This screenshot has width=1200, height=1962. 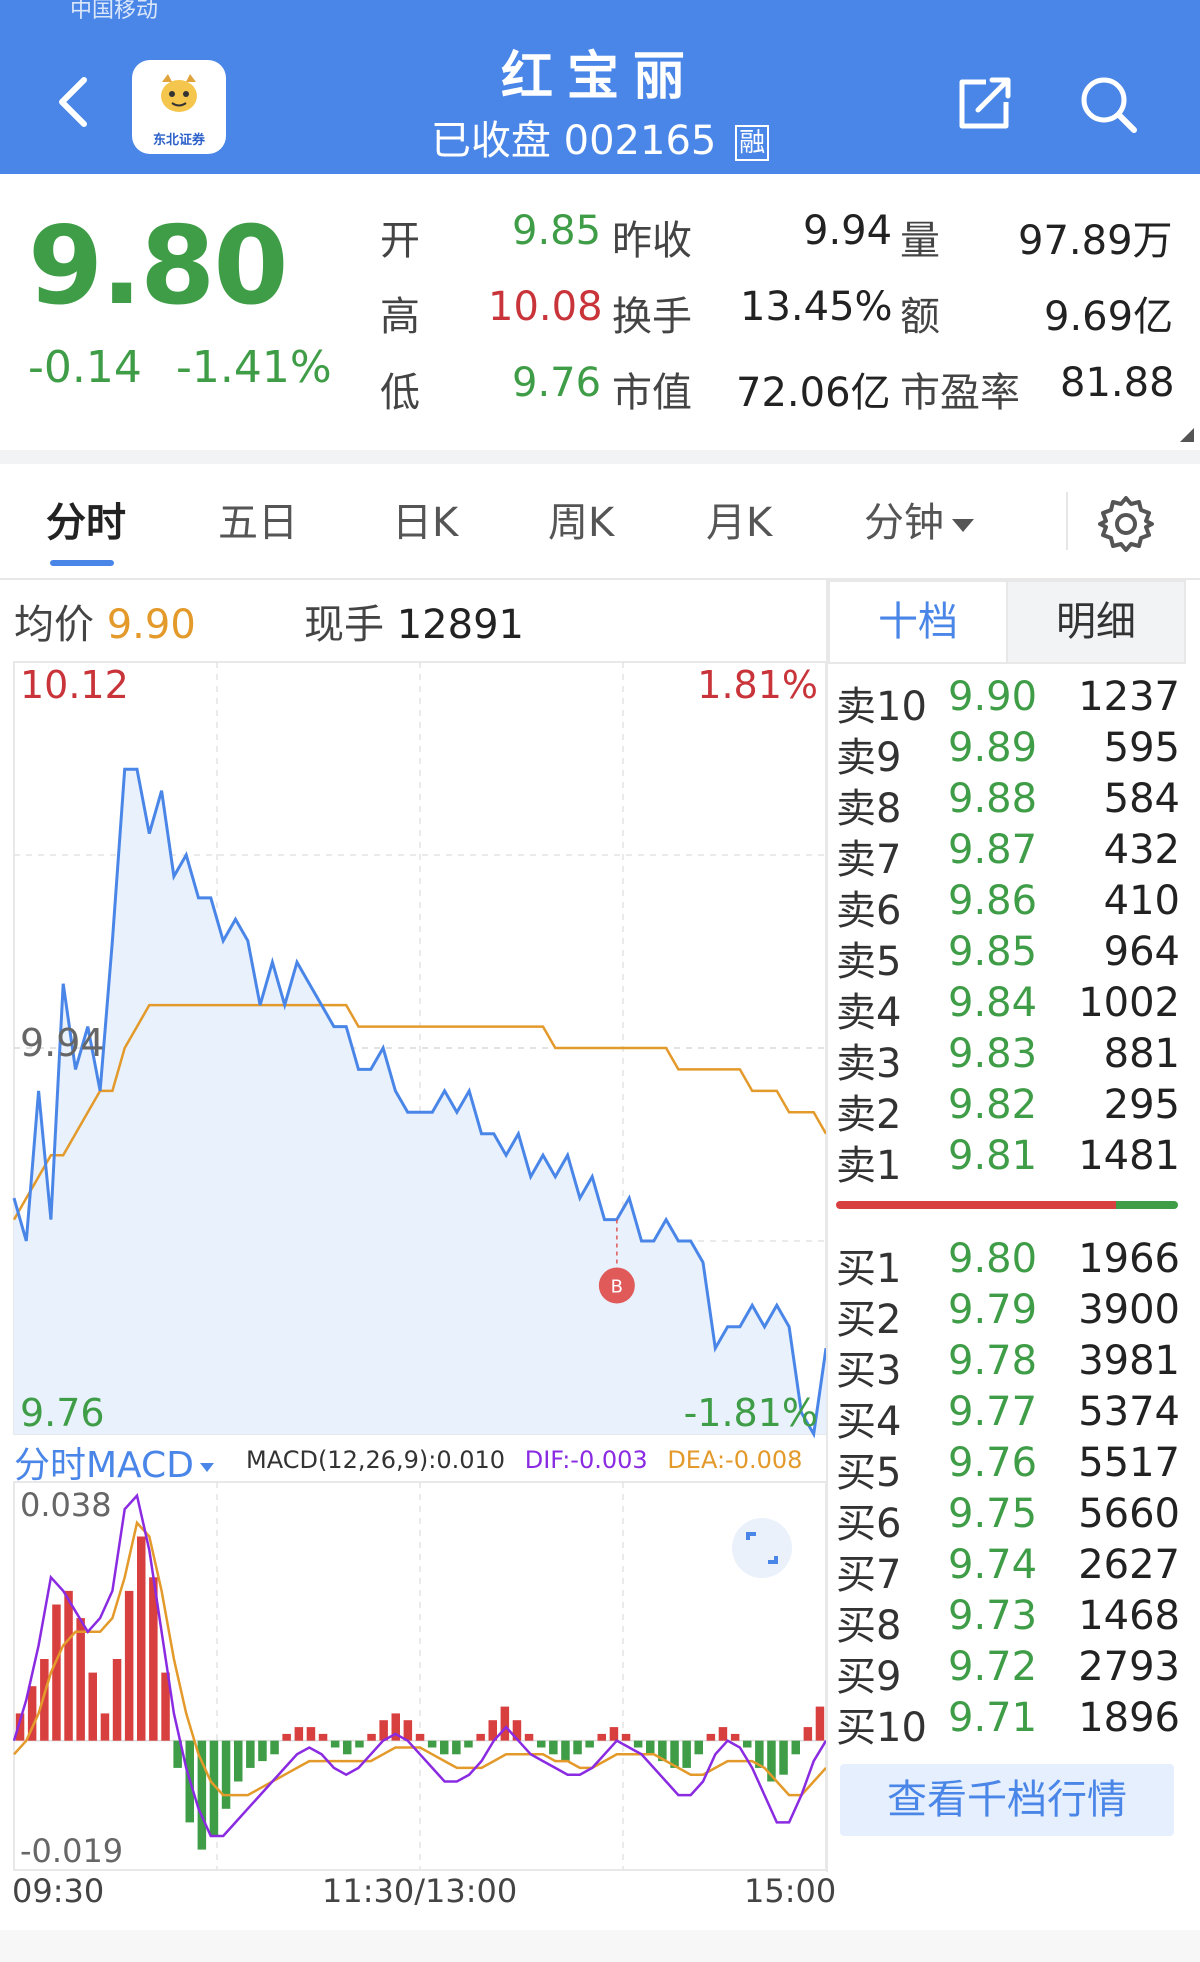 What do you see at coordinates (1008, 1110) in the screenshot?
I see `sell-row: 卖2 9.82 295` at bounding box center [1008, 1110].